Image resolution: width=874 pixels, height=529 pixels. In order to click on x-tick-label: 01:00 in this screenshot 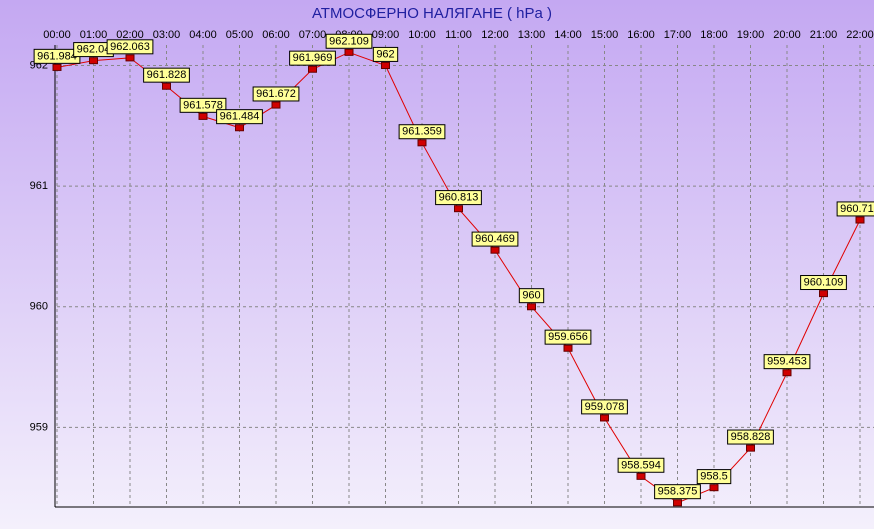, I will do `click(94, 35)`.